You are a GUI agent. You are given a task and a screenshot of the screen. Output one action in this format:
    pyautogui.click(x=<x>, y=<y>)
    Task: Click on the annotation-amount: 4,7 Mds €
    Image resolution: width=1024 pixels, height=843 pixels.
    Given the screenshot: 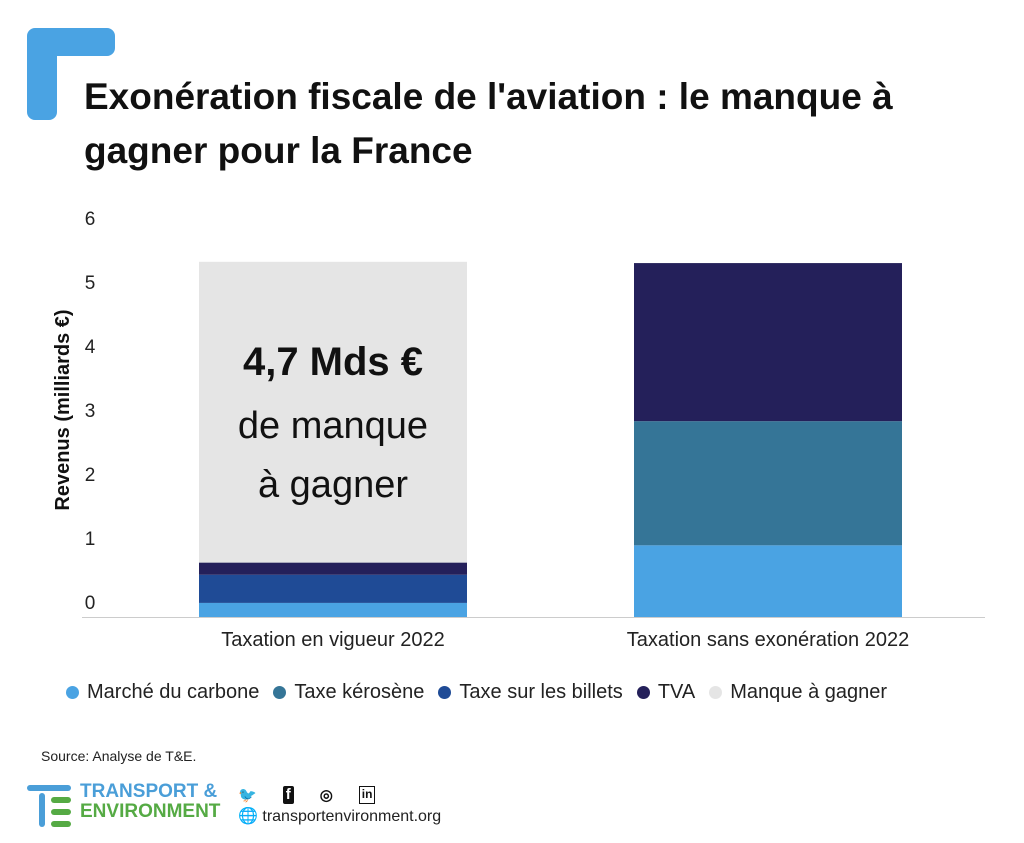 What is the action you would take?
    pyautogui.click(x=333, y=362)
    